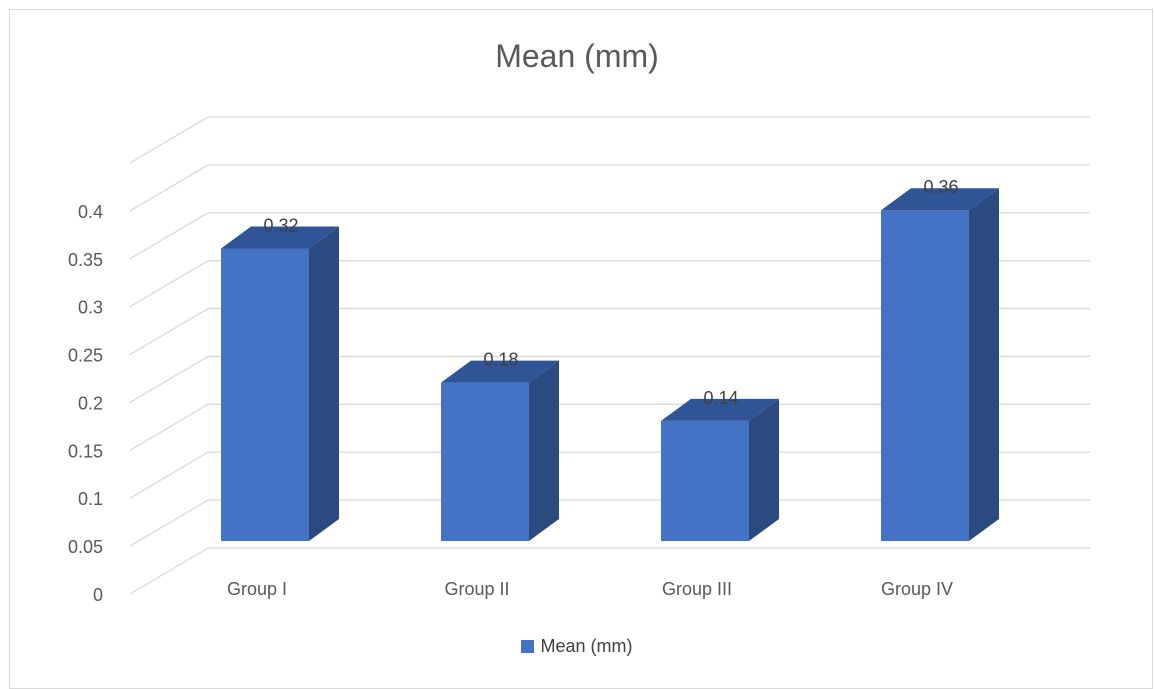  I want to click on y-tick-label: 0.15, so click(85, 451).